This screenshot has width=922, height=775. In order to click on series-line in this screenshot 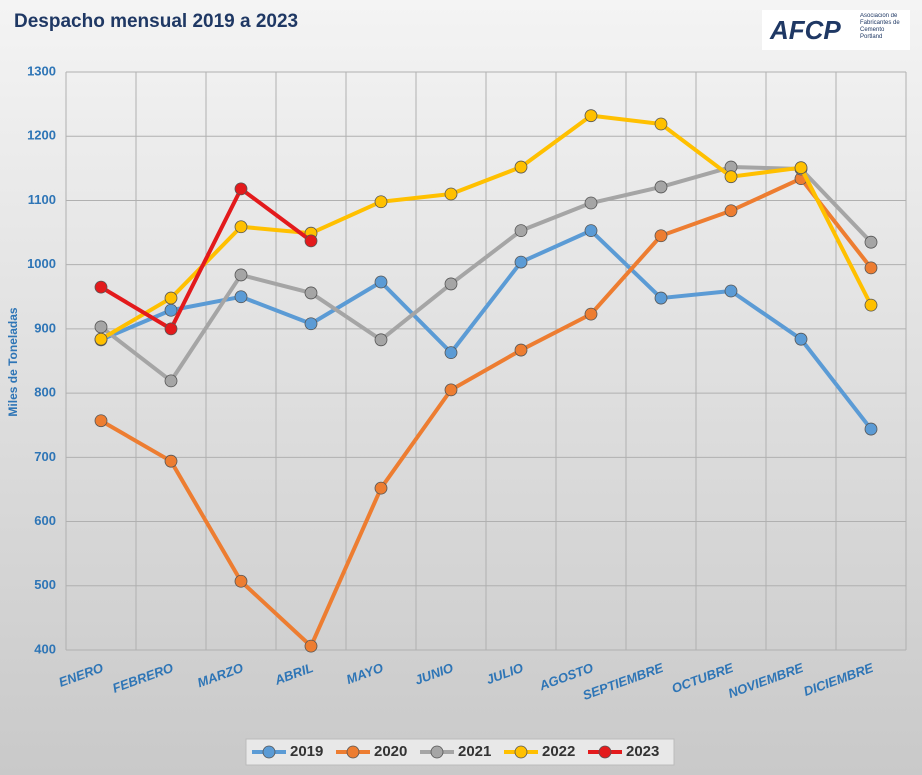, I will do `click(206, 258)`.